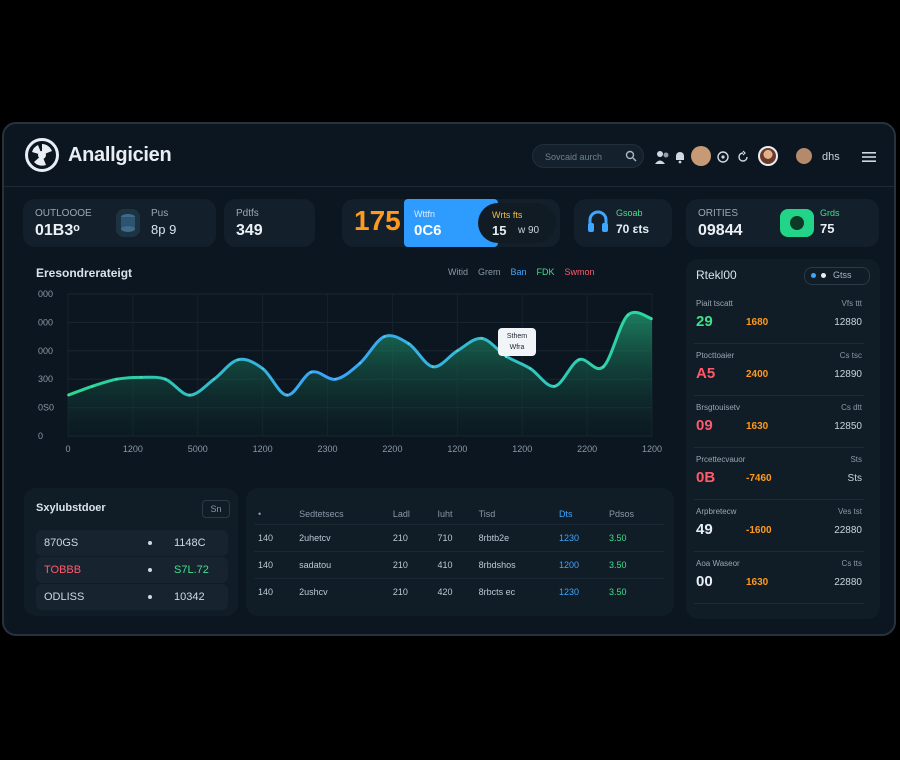 Image resolution: width=900 pixels, height=760 pixels. What do you see at coordinates (518, 272) in the screenshot?
I see `legend-item: Ban` at bounding box center [518, 272].